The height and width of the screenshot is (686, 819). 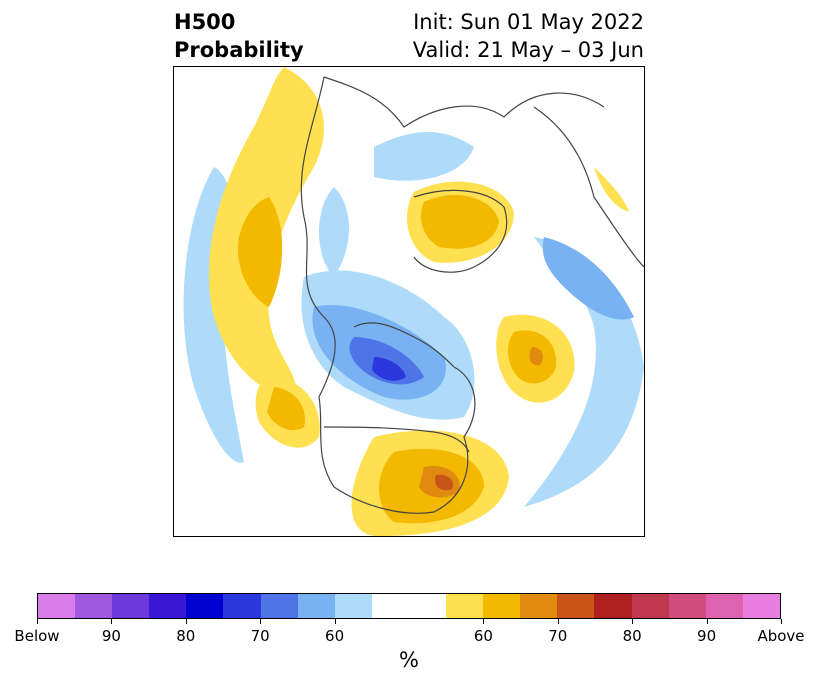 What do you see at coordinates (239, 50) in the screenshot?
I see `title-product: Probability` at bounding box center [239, 50].